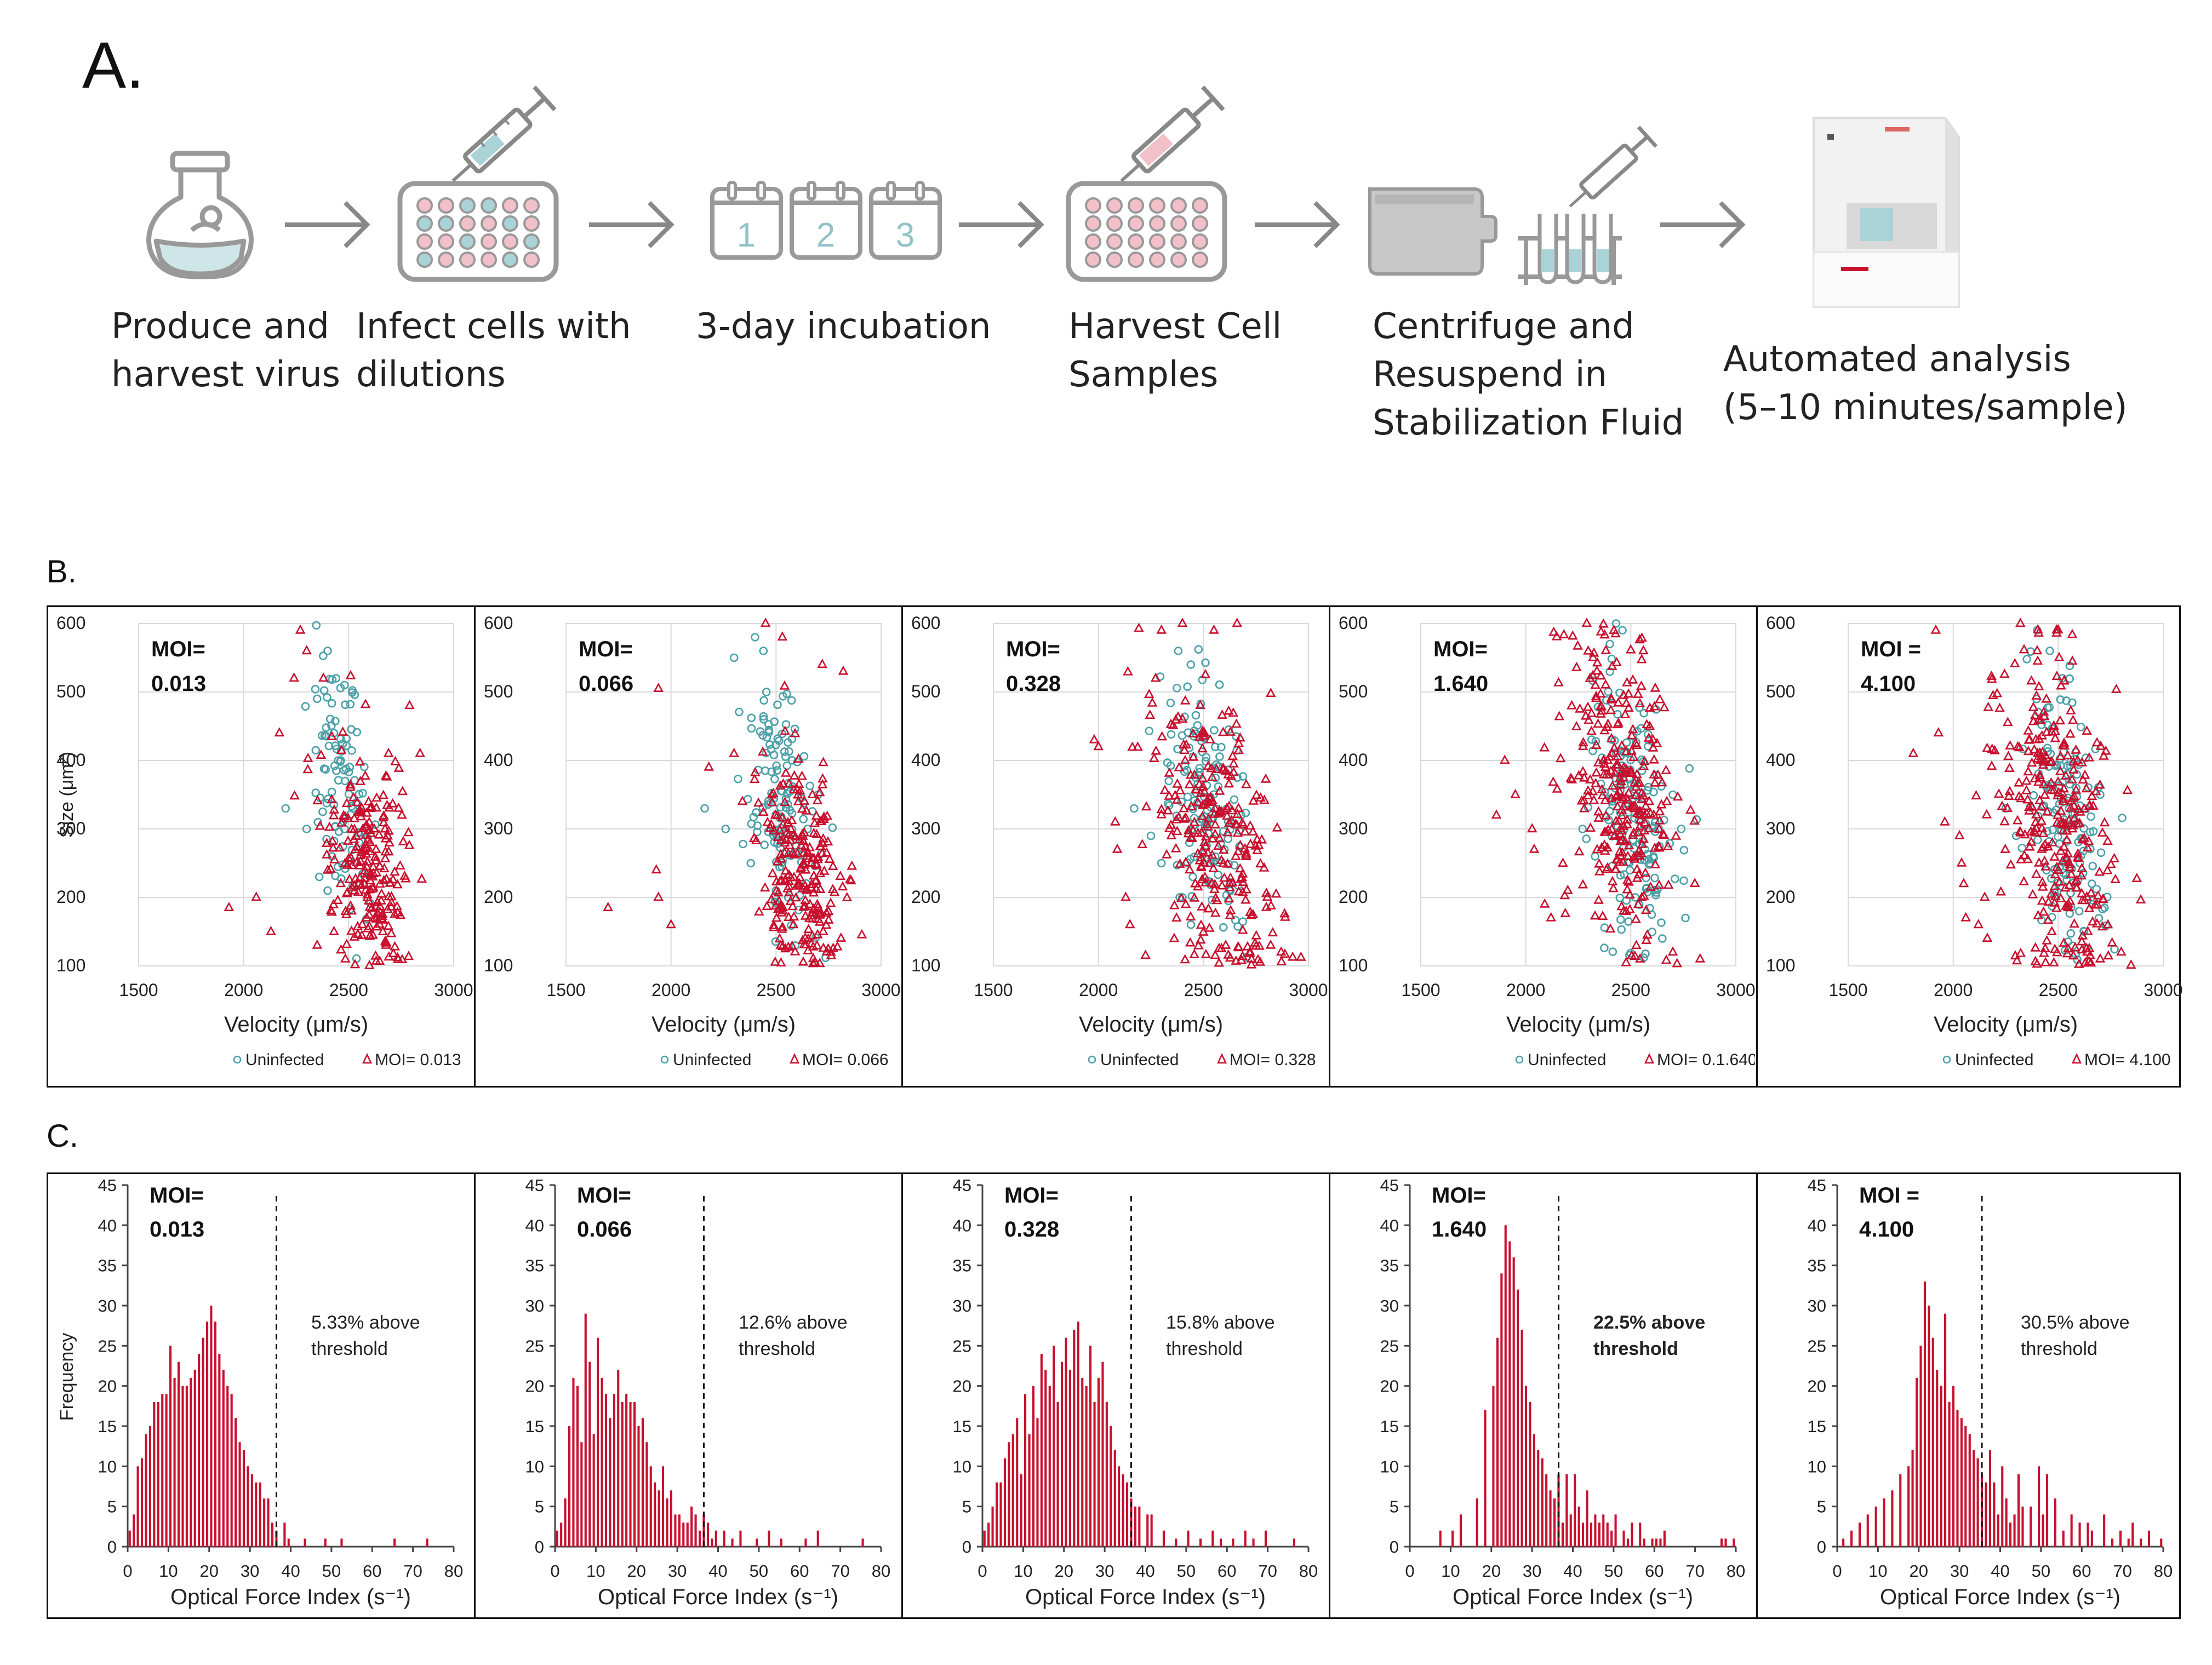  Describe the element at coordinates (1459, 1195) in the screenshot. I see `moi-annotation-line1: MOI=` at that location.